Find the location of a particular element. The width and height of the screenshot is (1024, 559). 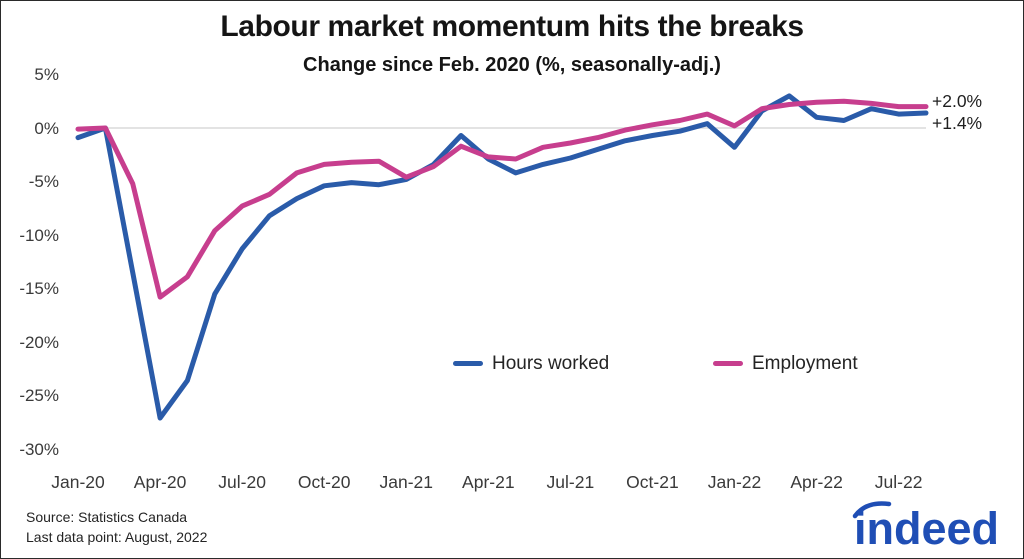

employment-end-label: +2.0% is located at coordinates (957, 101).